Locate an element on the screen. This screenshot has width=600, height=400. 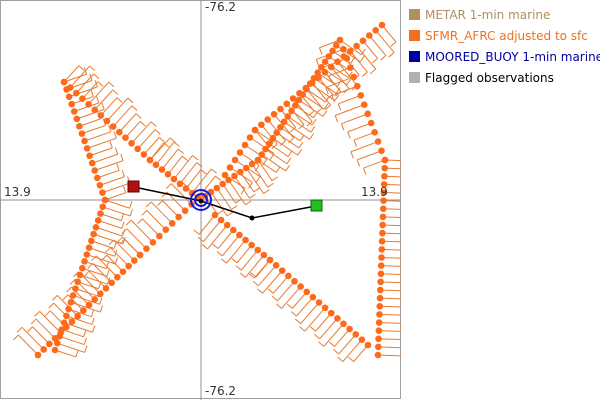
track-start-marker is located at coordinates (133, 186).